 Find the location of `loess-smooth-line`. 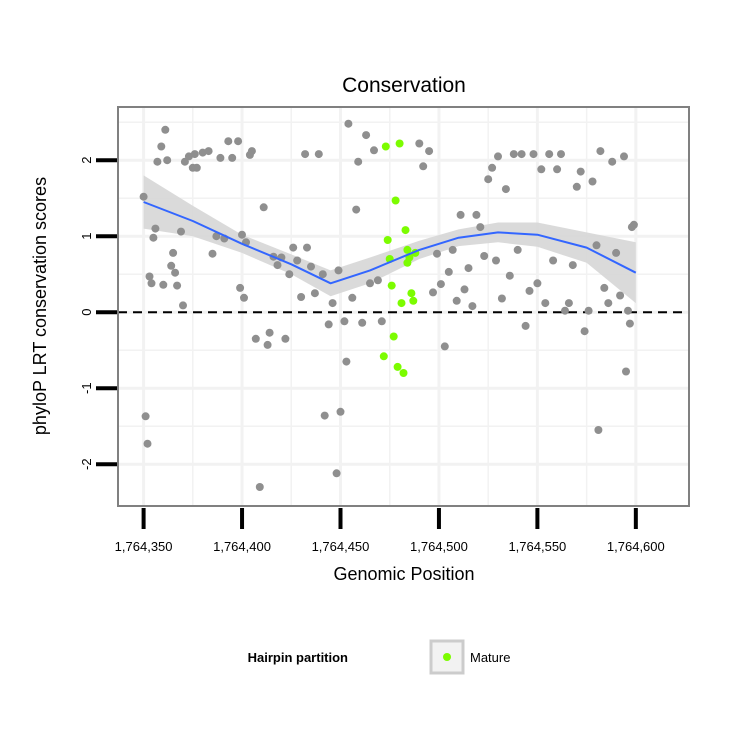

loess-smooth-line is located at coordinates (390, 243).